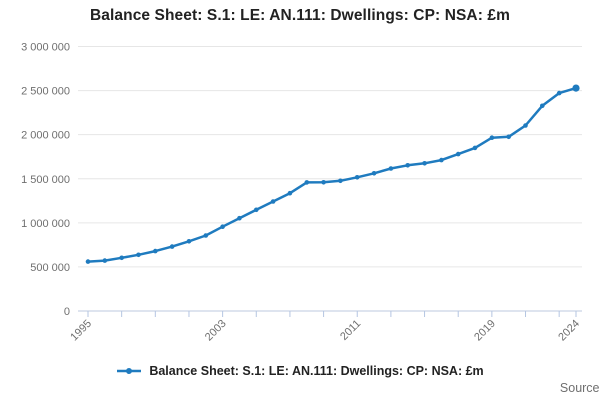 The width and height of the screenshot is (600, 400). I want to click on x-tick-label: 2024, so click(569, 331).